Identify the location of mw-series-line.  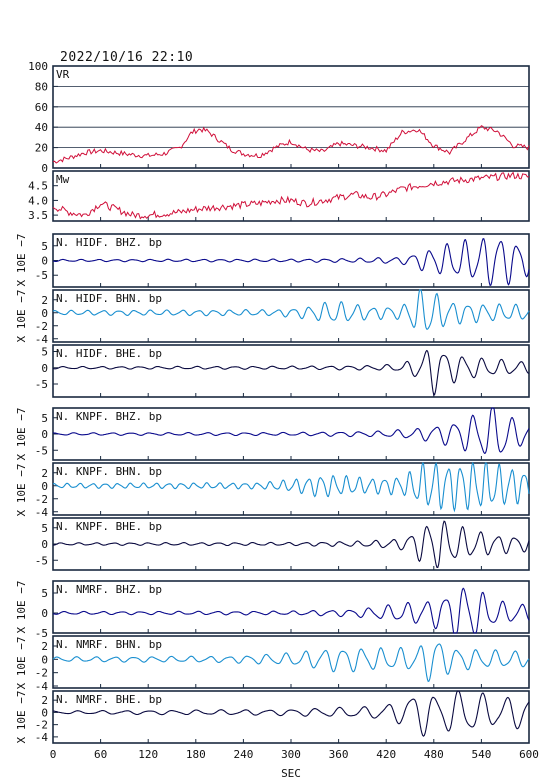
(291, 195).